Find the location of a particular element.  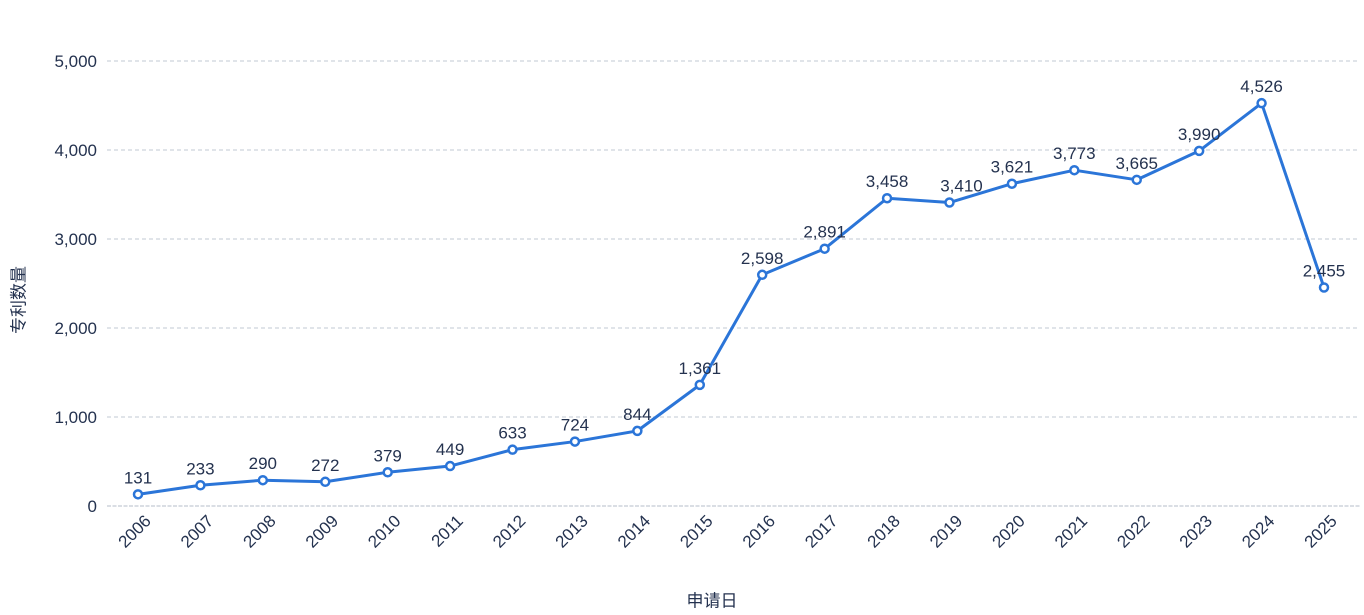

x-tick-label: 2024 is located at coordinates (1258, 531).